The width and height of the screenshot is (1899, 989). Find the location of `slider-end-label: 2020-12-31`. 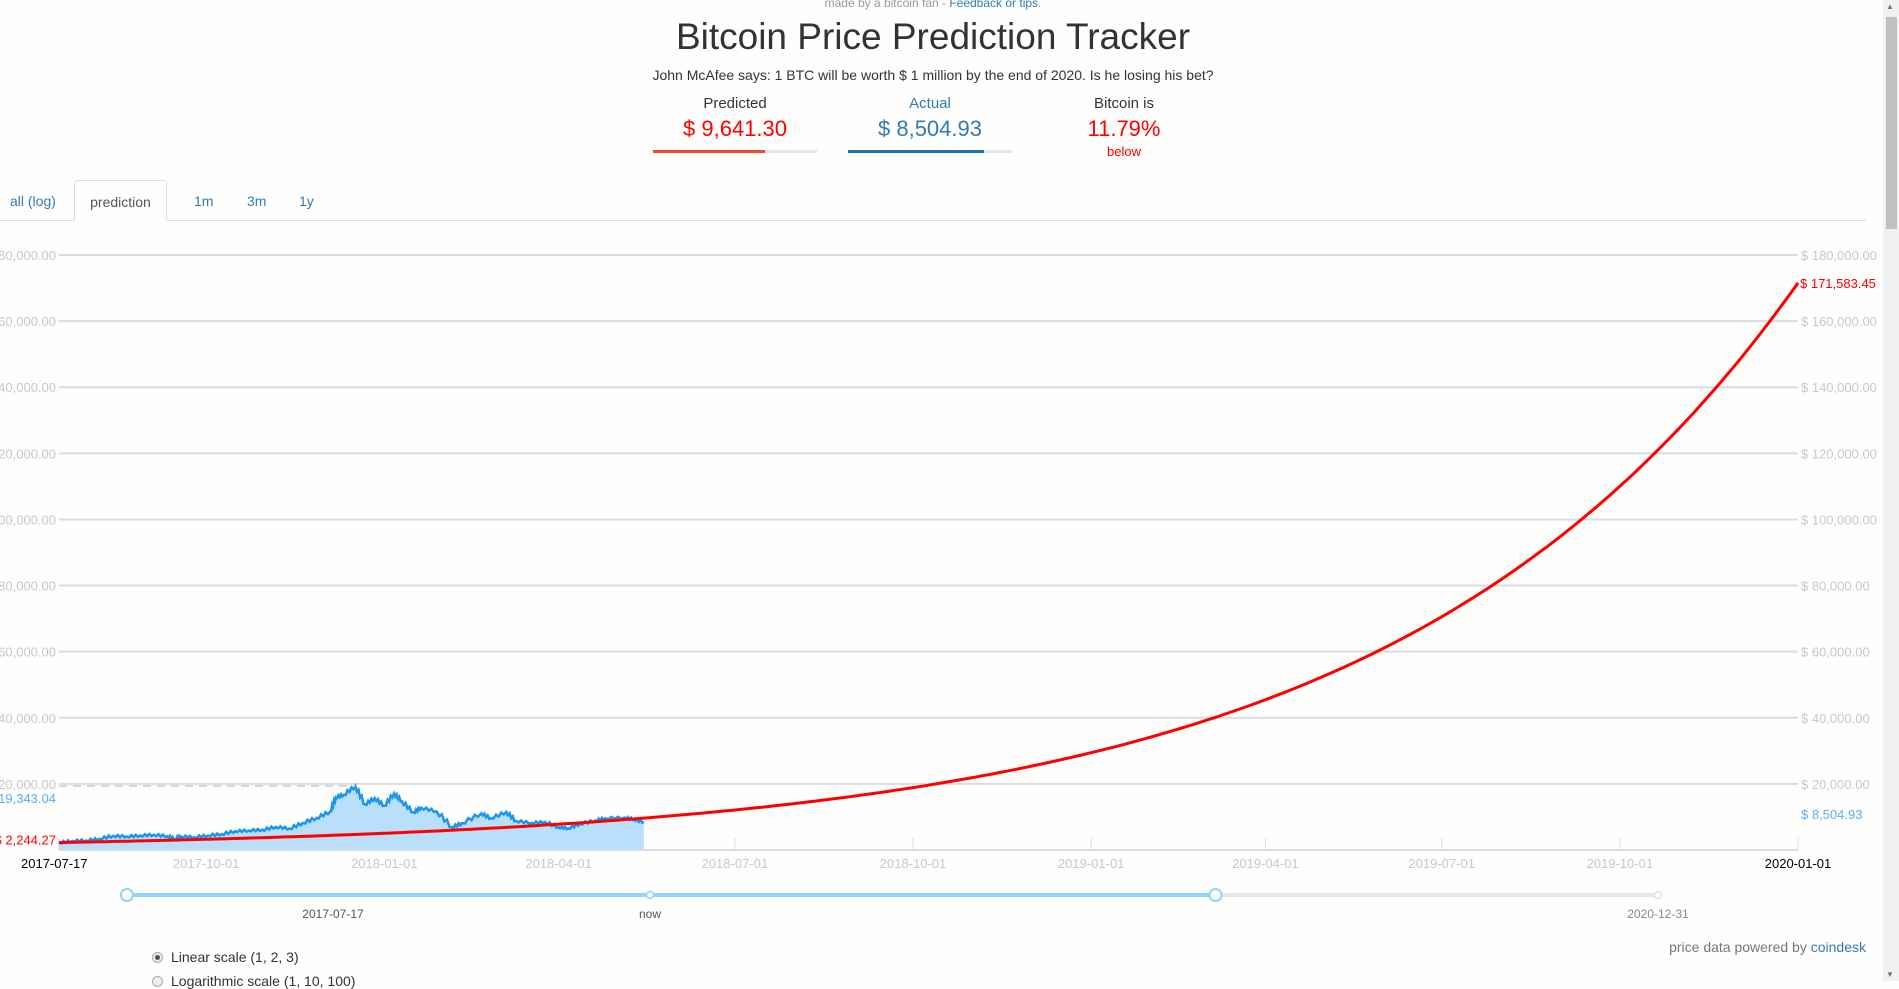

slider-end-label: 2020-12-31 is located at coordinates (1658, 914).